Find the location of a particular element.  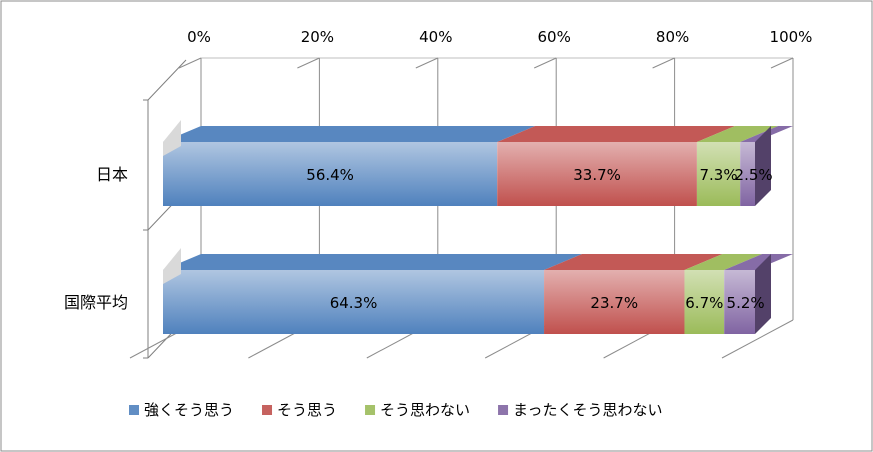

data-label: 23.7% is located at coordinates (614, 303).